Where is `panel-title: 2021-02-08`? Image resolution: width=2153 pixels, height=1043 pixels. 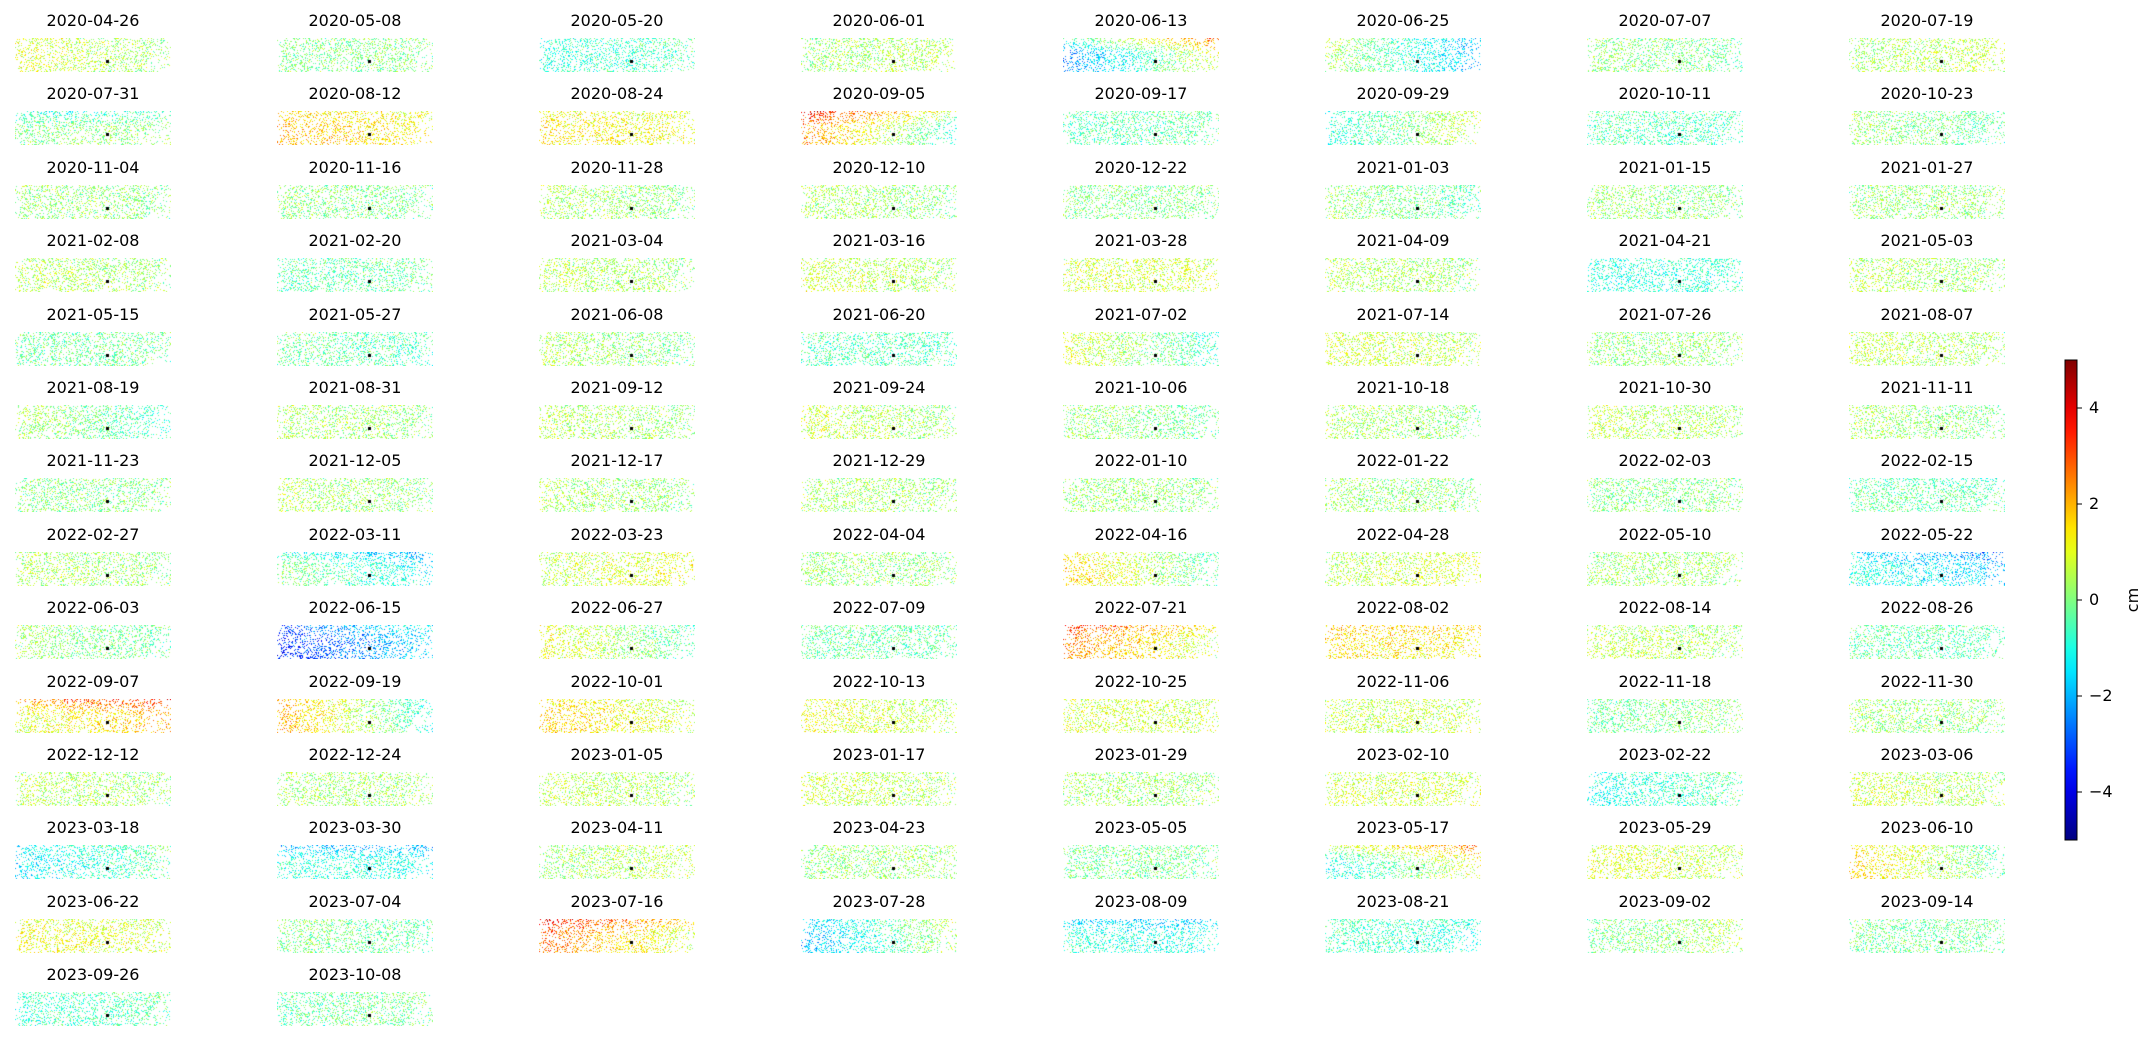 panel-title: 2021-02-08 is located at coordinates (93, 240).